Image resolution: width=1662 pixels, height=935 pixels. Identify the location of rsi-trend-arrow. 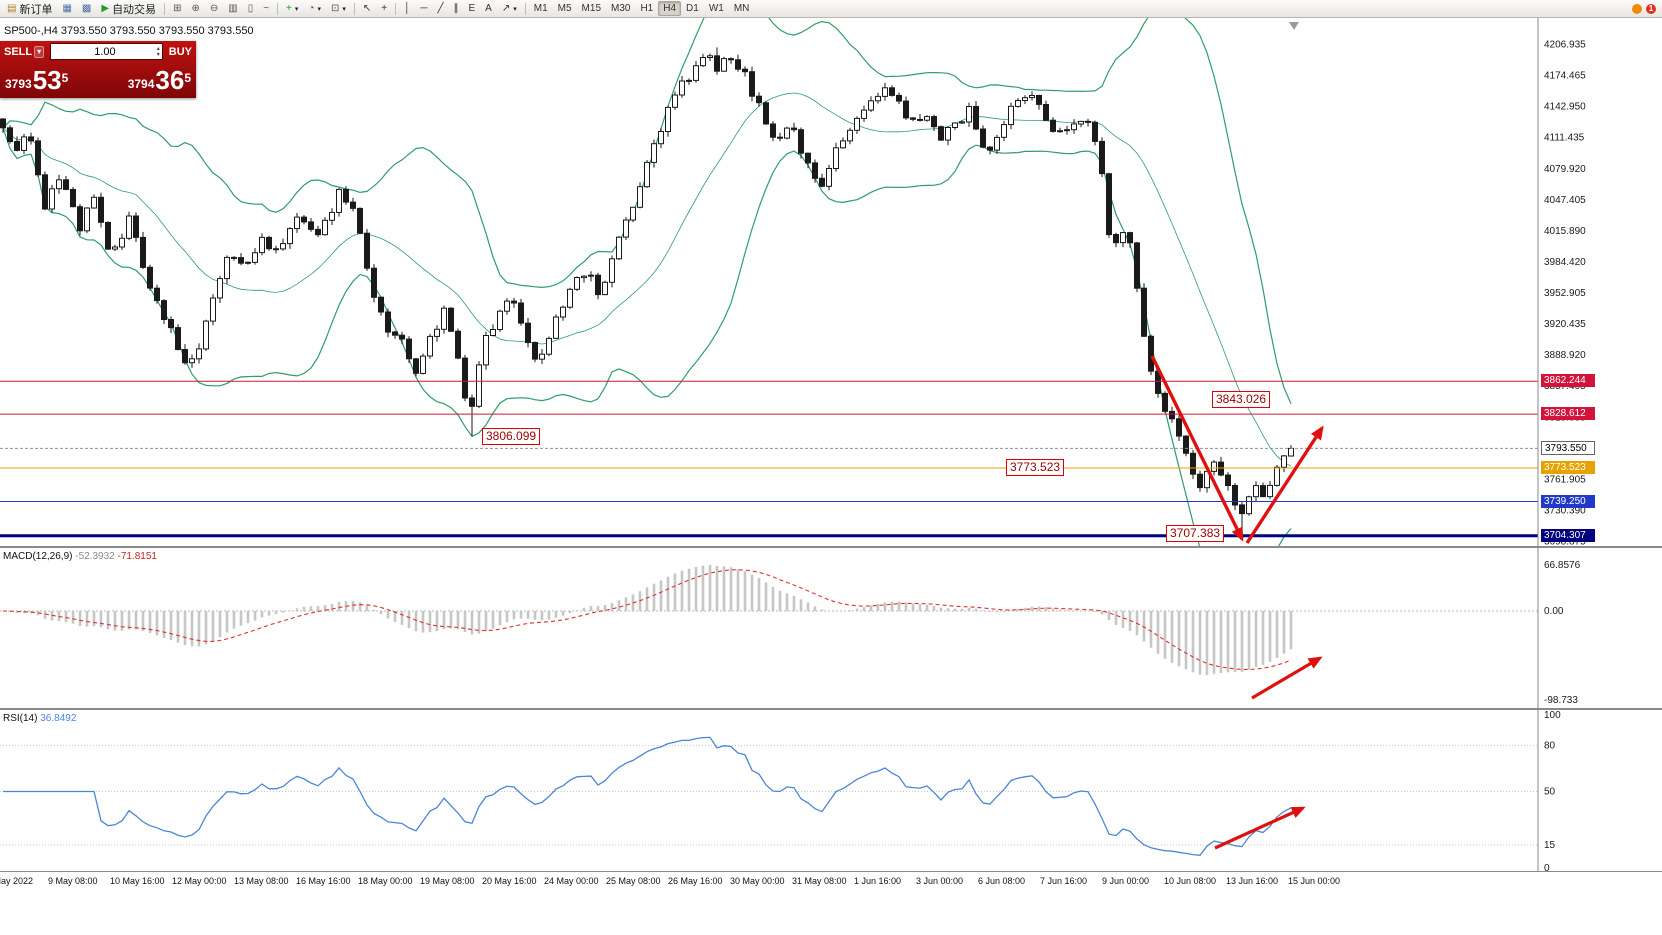
(1260, 828).